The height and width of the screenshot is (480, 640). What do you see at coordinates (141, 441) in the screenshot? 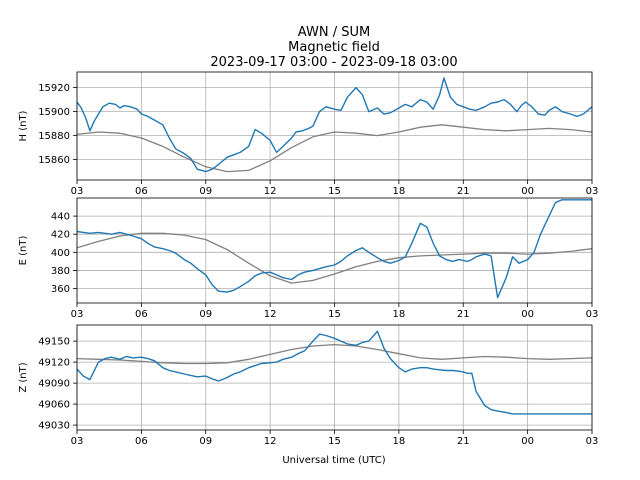
I see `z-x-tick-label: 06` at bounding box center [141, 441].